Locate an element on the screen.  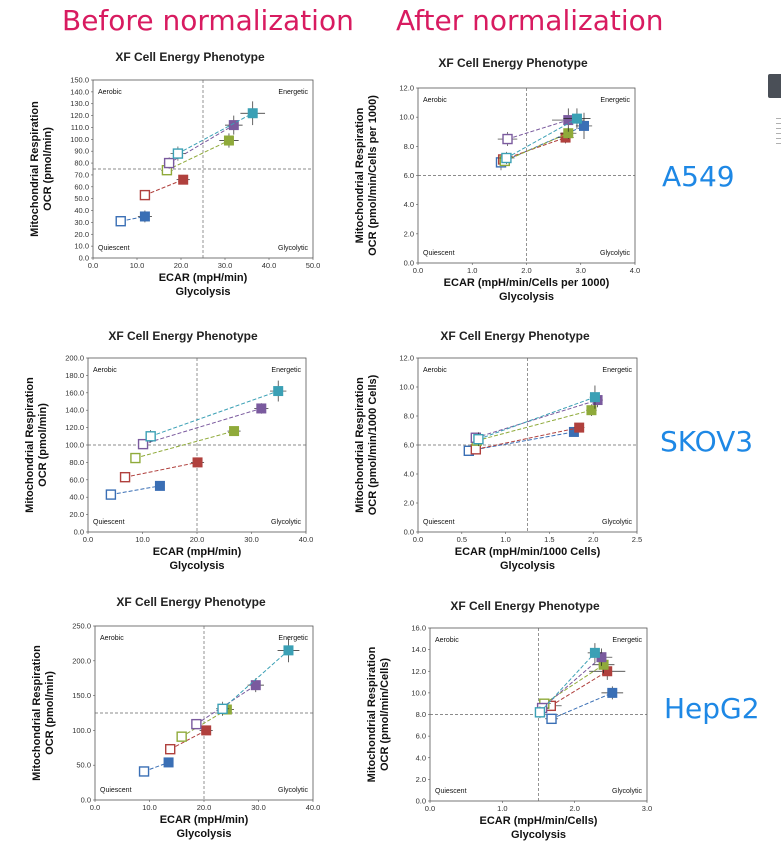
quadrant-label-glycolytic: Glycolytic is located at coordinates (627, 791).